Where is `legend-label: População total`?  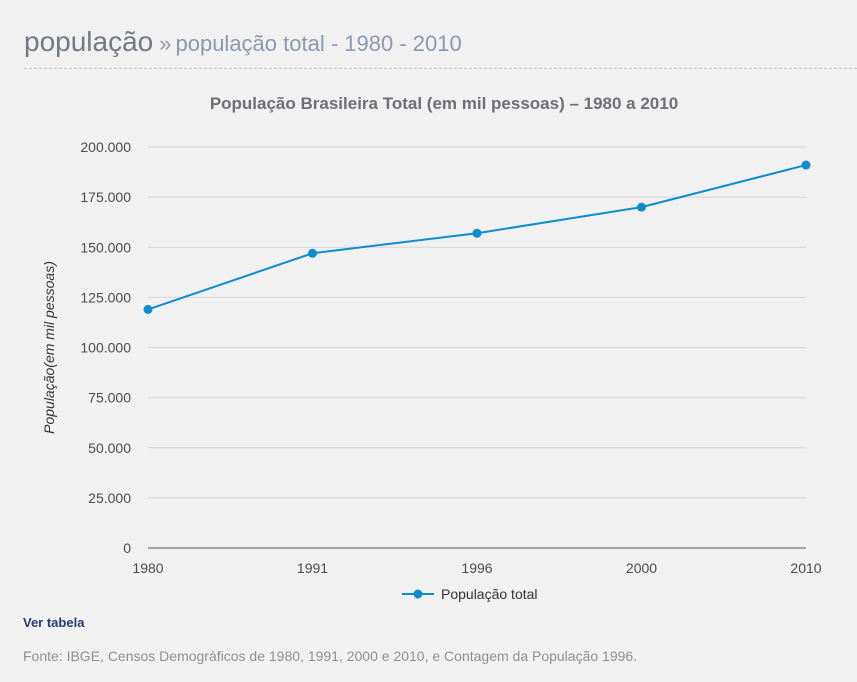
legend-label: População total is located at coordinates (489, 594).